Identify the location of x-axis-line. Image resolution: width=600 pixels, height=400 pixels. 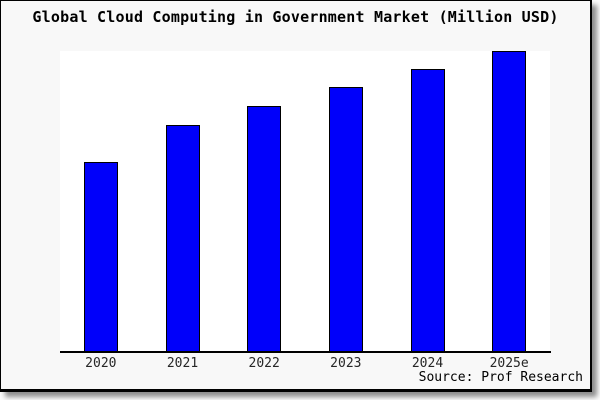
(305, 352).